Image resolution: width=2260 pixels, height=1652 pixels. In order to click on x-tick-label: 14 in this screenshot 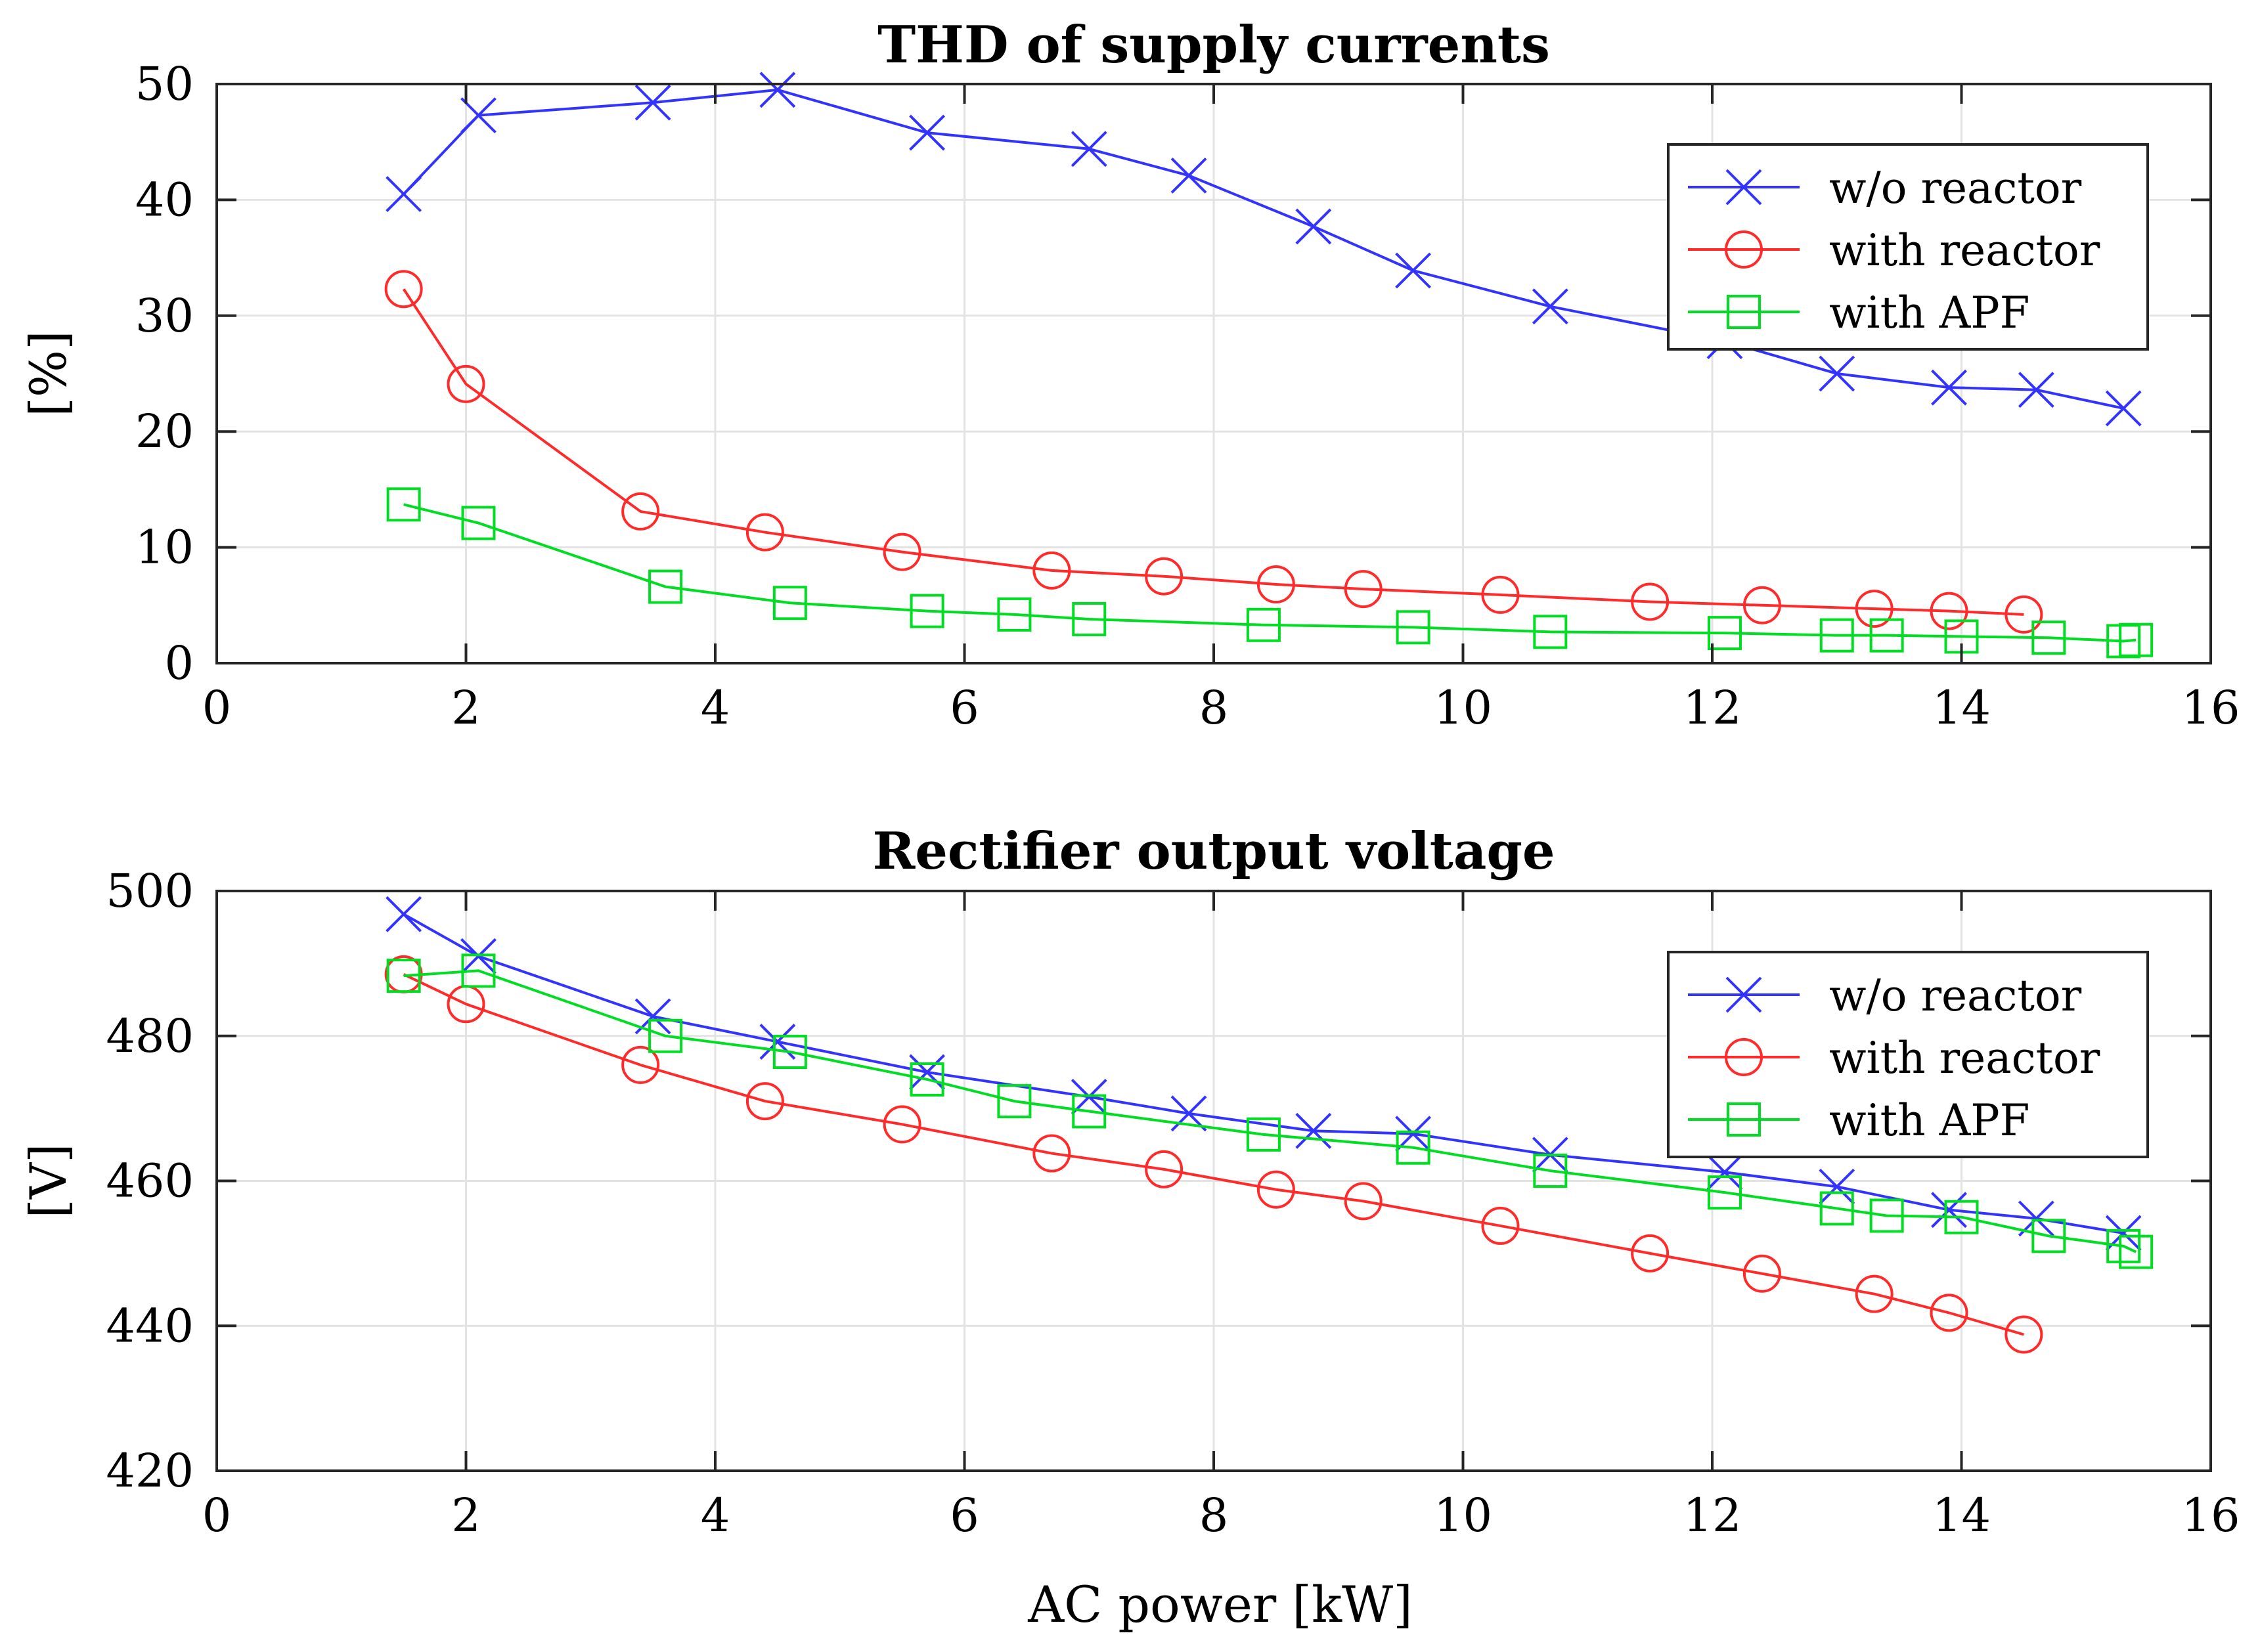, I will do `click(1961, 1515)`.